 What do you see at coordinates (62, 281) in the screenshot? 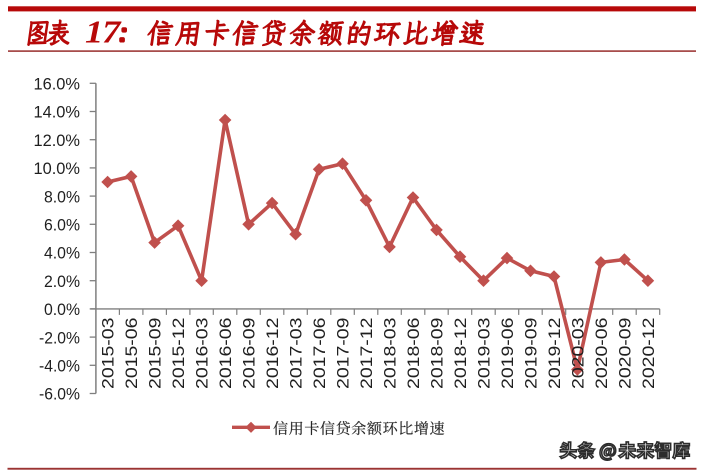
I see `svg-text: 2.0%` at bounding box center [62, 281].